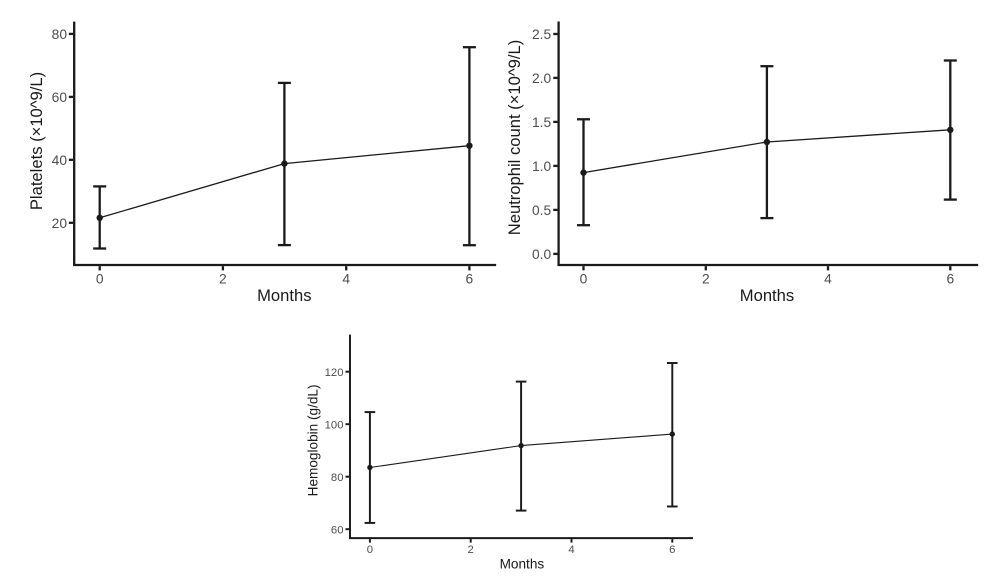 This screenshot has height=582, width=1005. What do you see at coordinates (542, 210) in the screenshot?
I see `svg-text: 0.5` at bounding box center [542, 210].